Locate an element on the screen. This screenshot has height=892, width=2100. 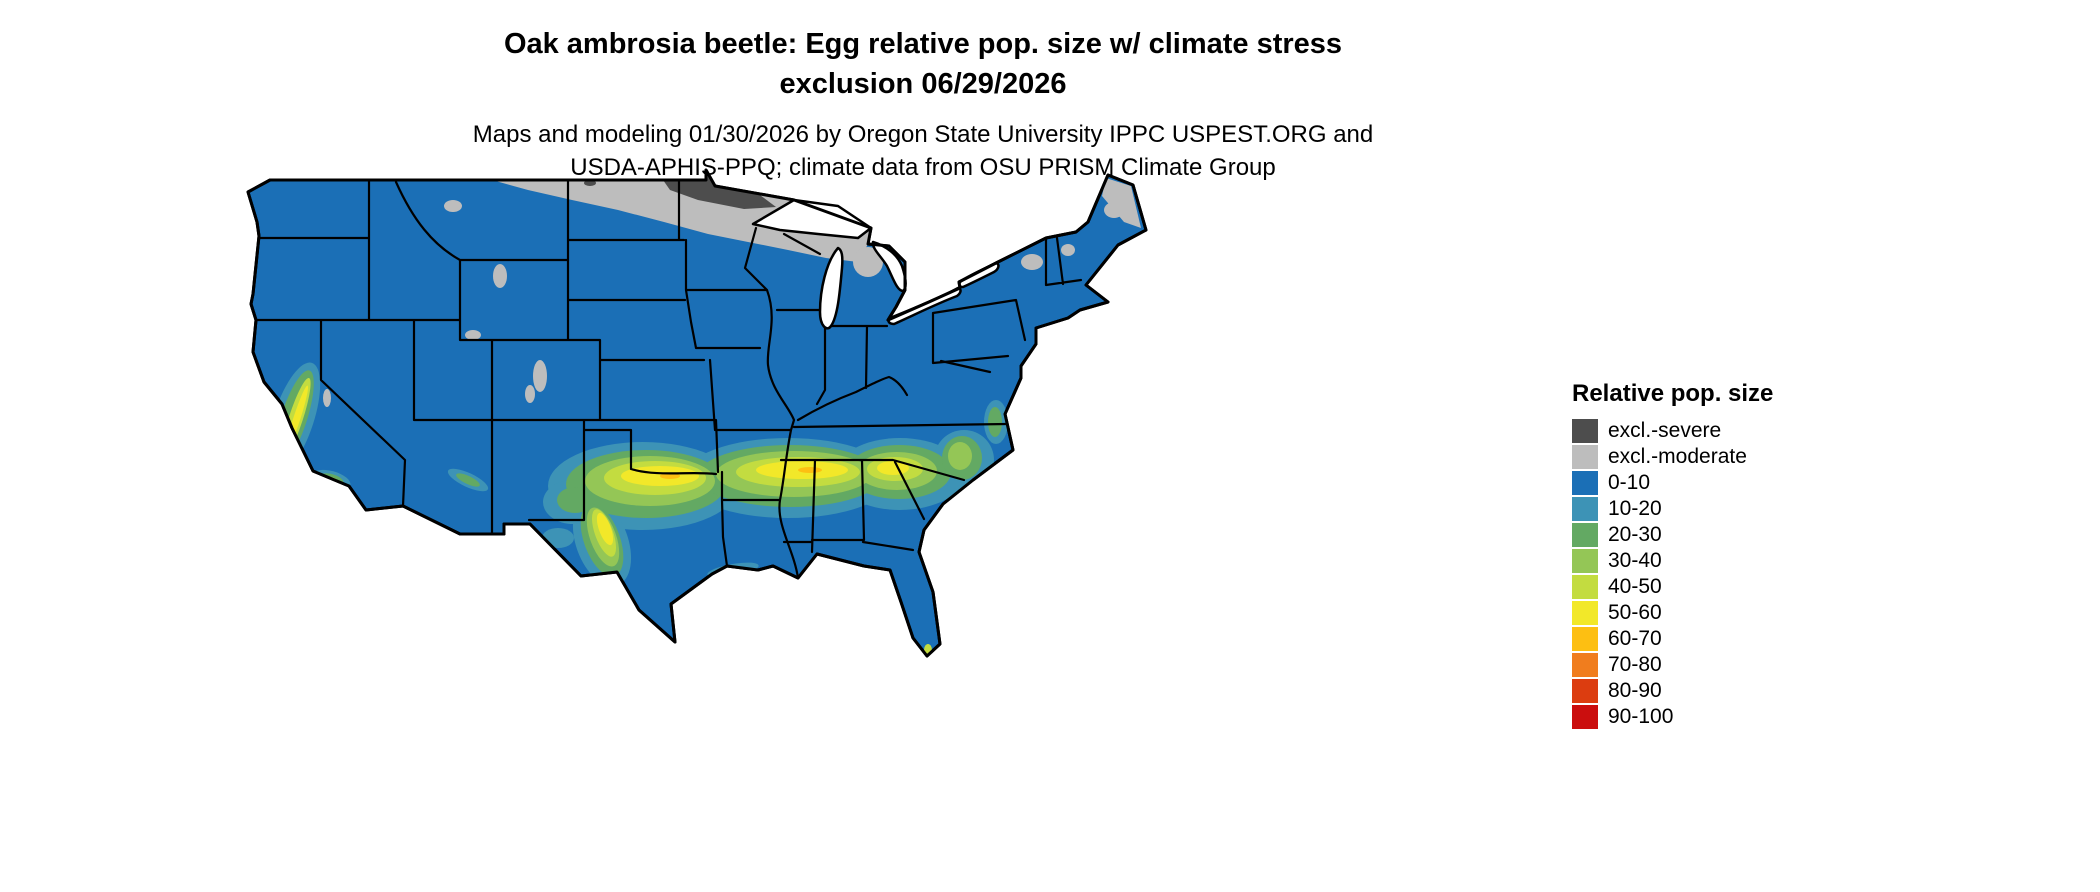
legend-item: excl.-severe is located at coordinates (1672, 431).